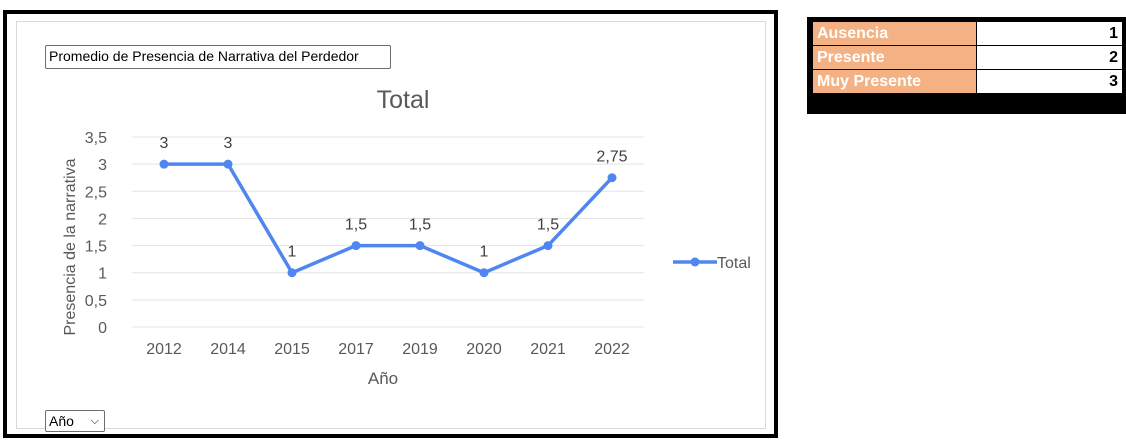 This screenshot has height=442, width=1126. What do you see at coordinates (94, 421) in the screenshot?
I see `chevron-down-icon: ⌵` at bounding box center [94, 421].